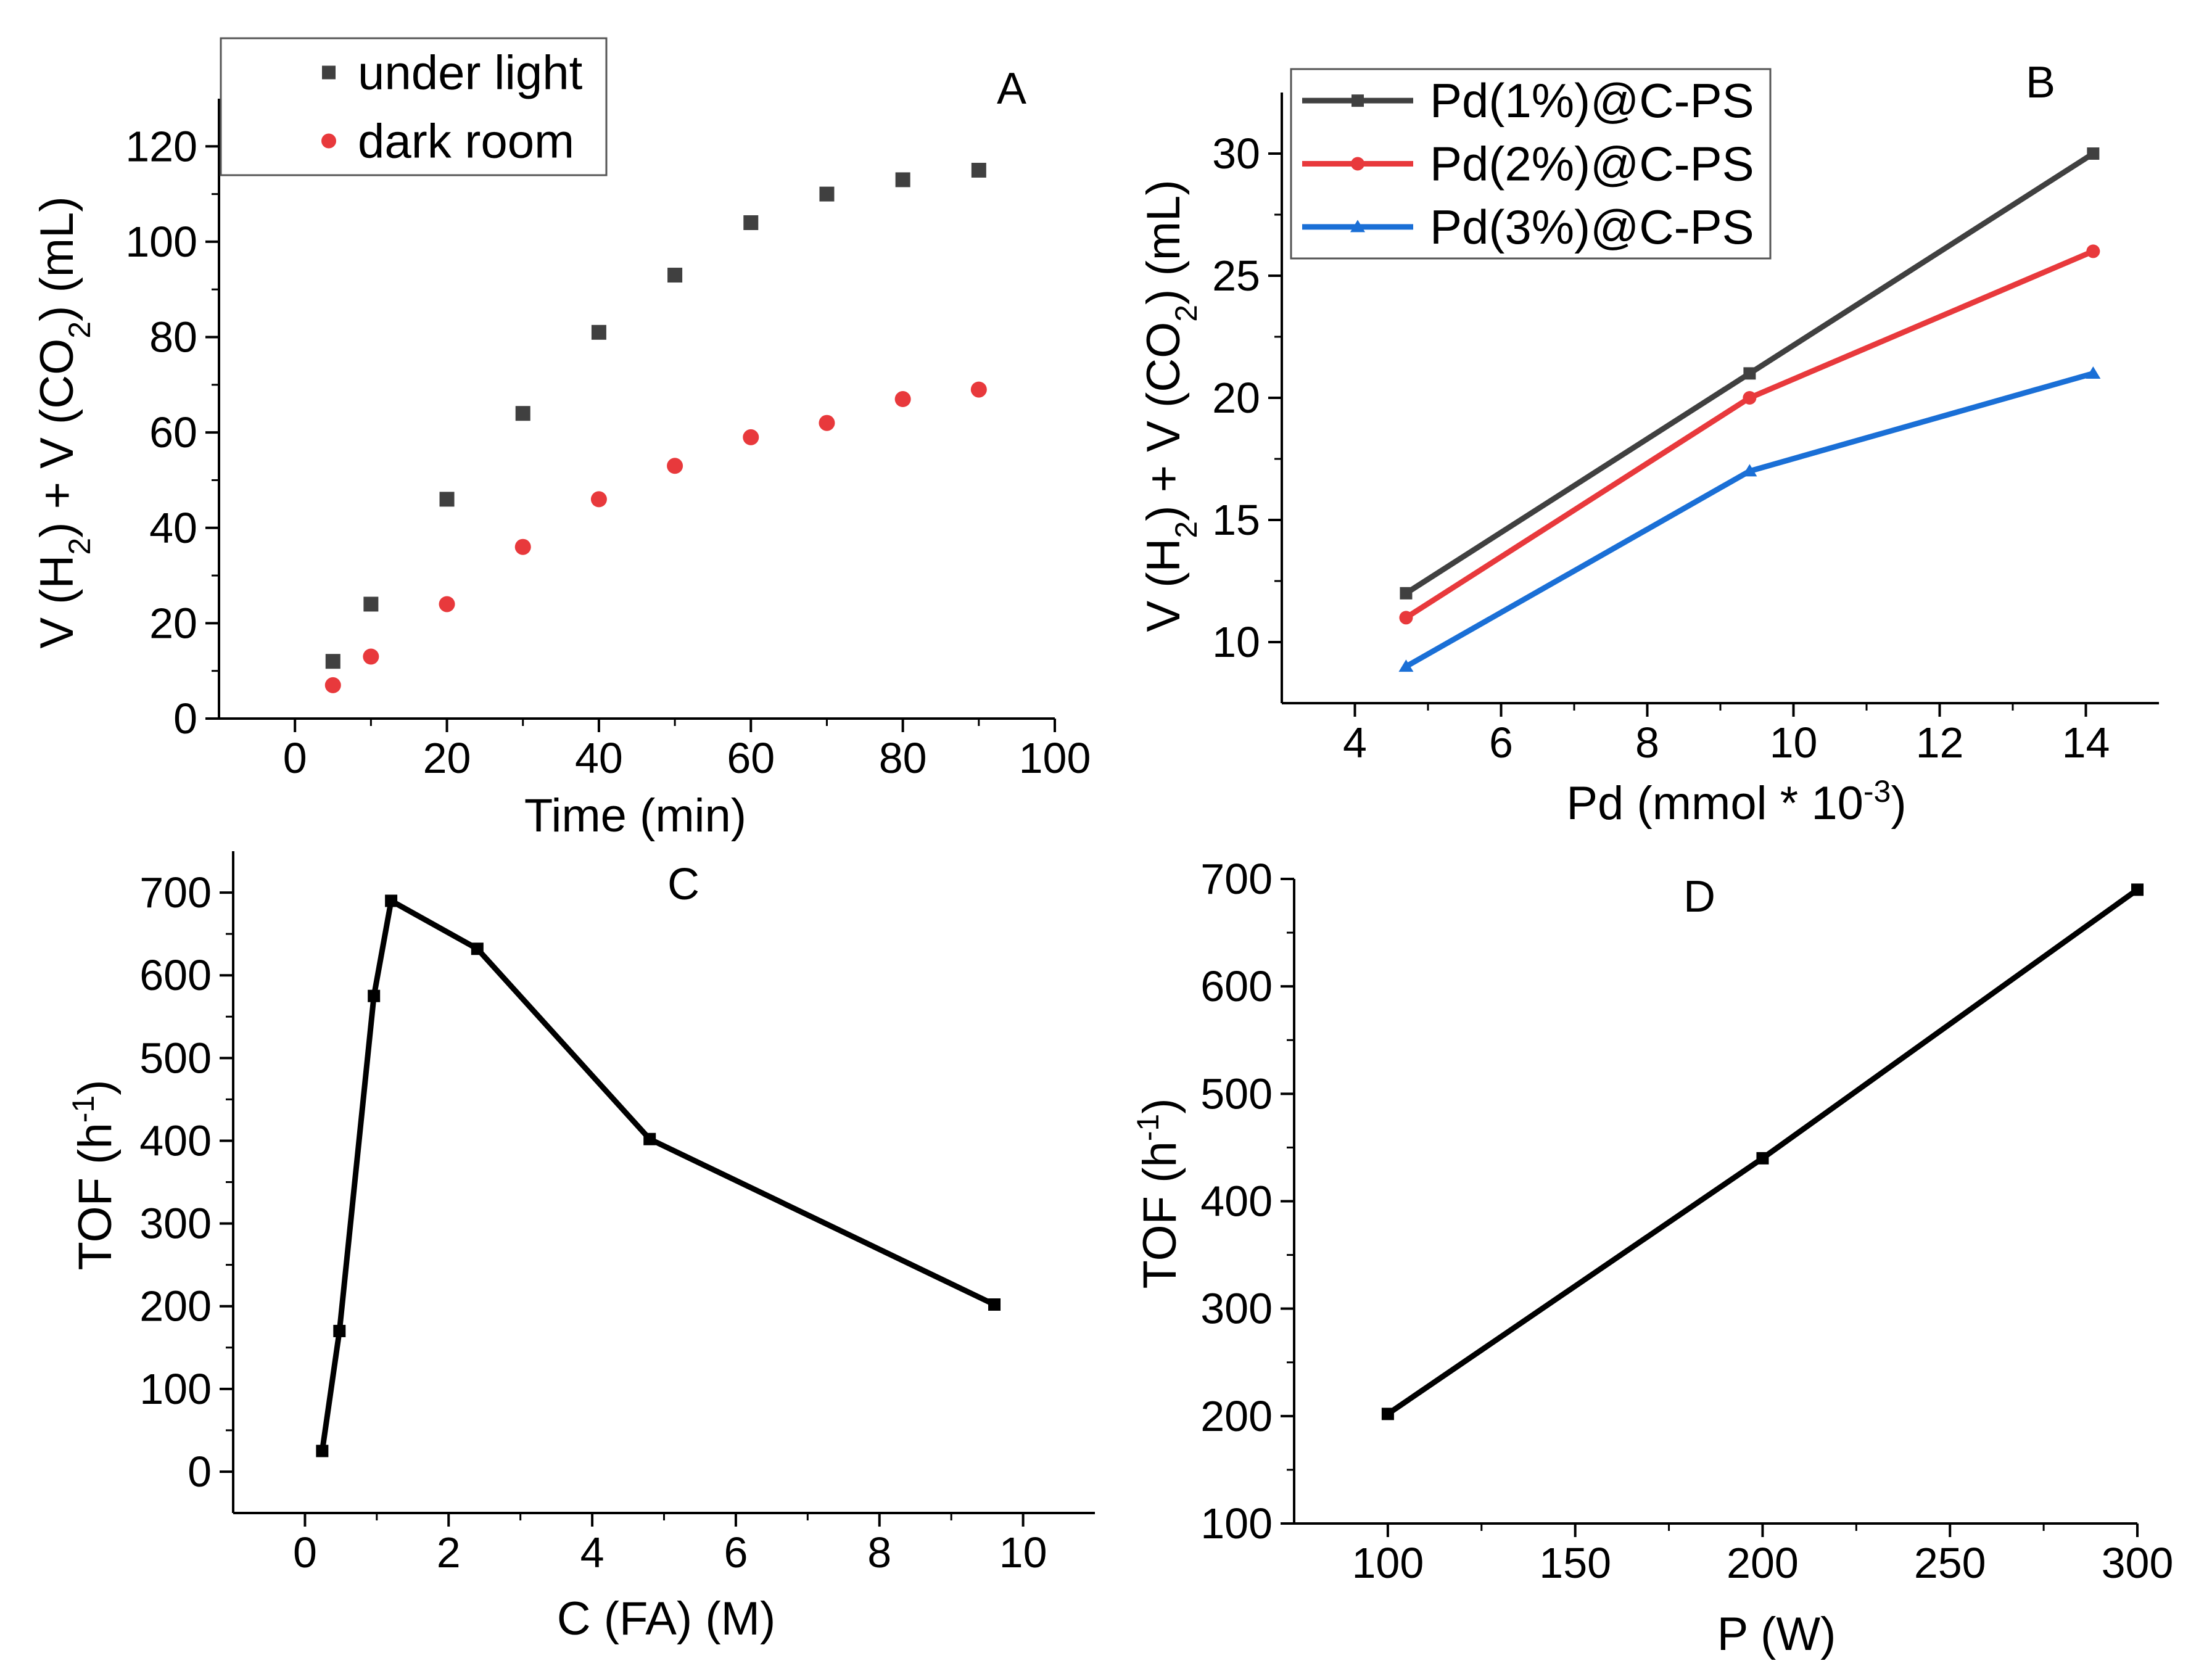 This screenshot has width=2212, height=1674. What do you see at coordinates (1736, 802) in the screenshot?
I see `panel-b-xlabel: Pd (mmol * 10-3)` at bounding box center [1736, 802].